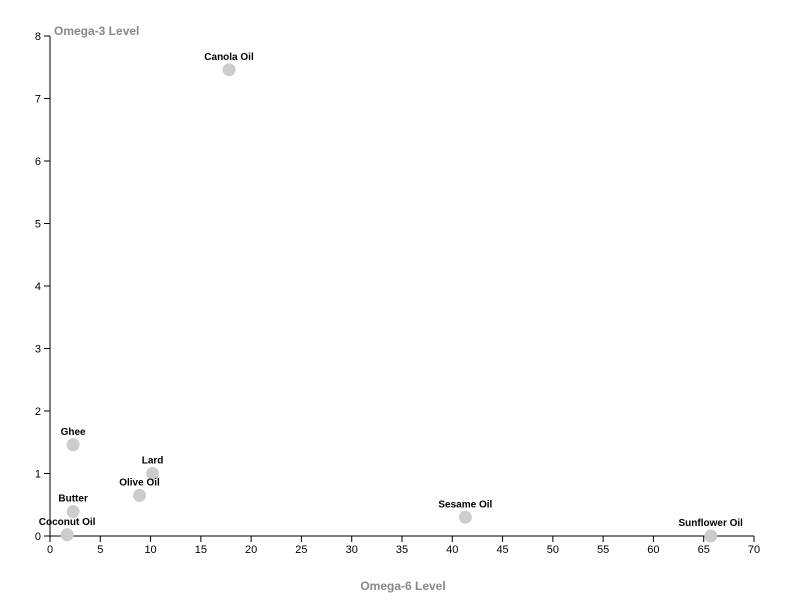  What do you see at coordinates (301, 550) in the screenshot?
I see `x-tick-label: 25` at bounding box center [301, 550].